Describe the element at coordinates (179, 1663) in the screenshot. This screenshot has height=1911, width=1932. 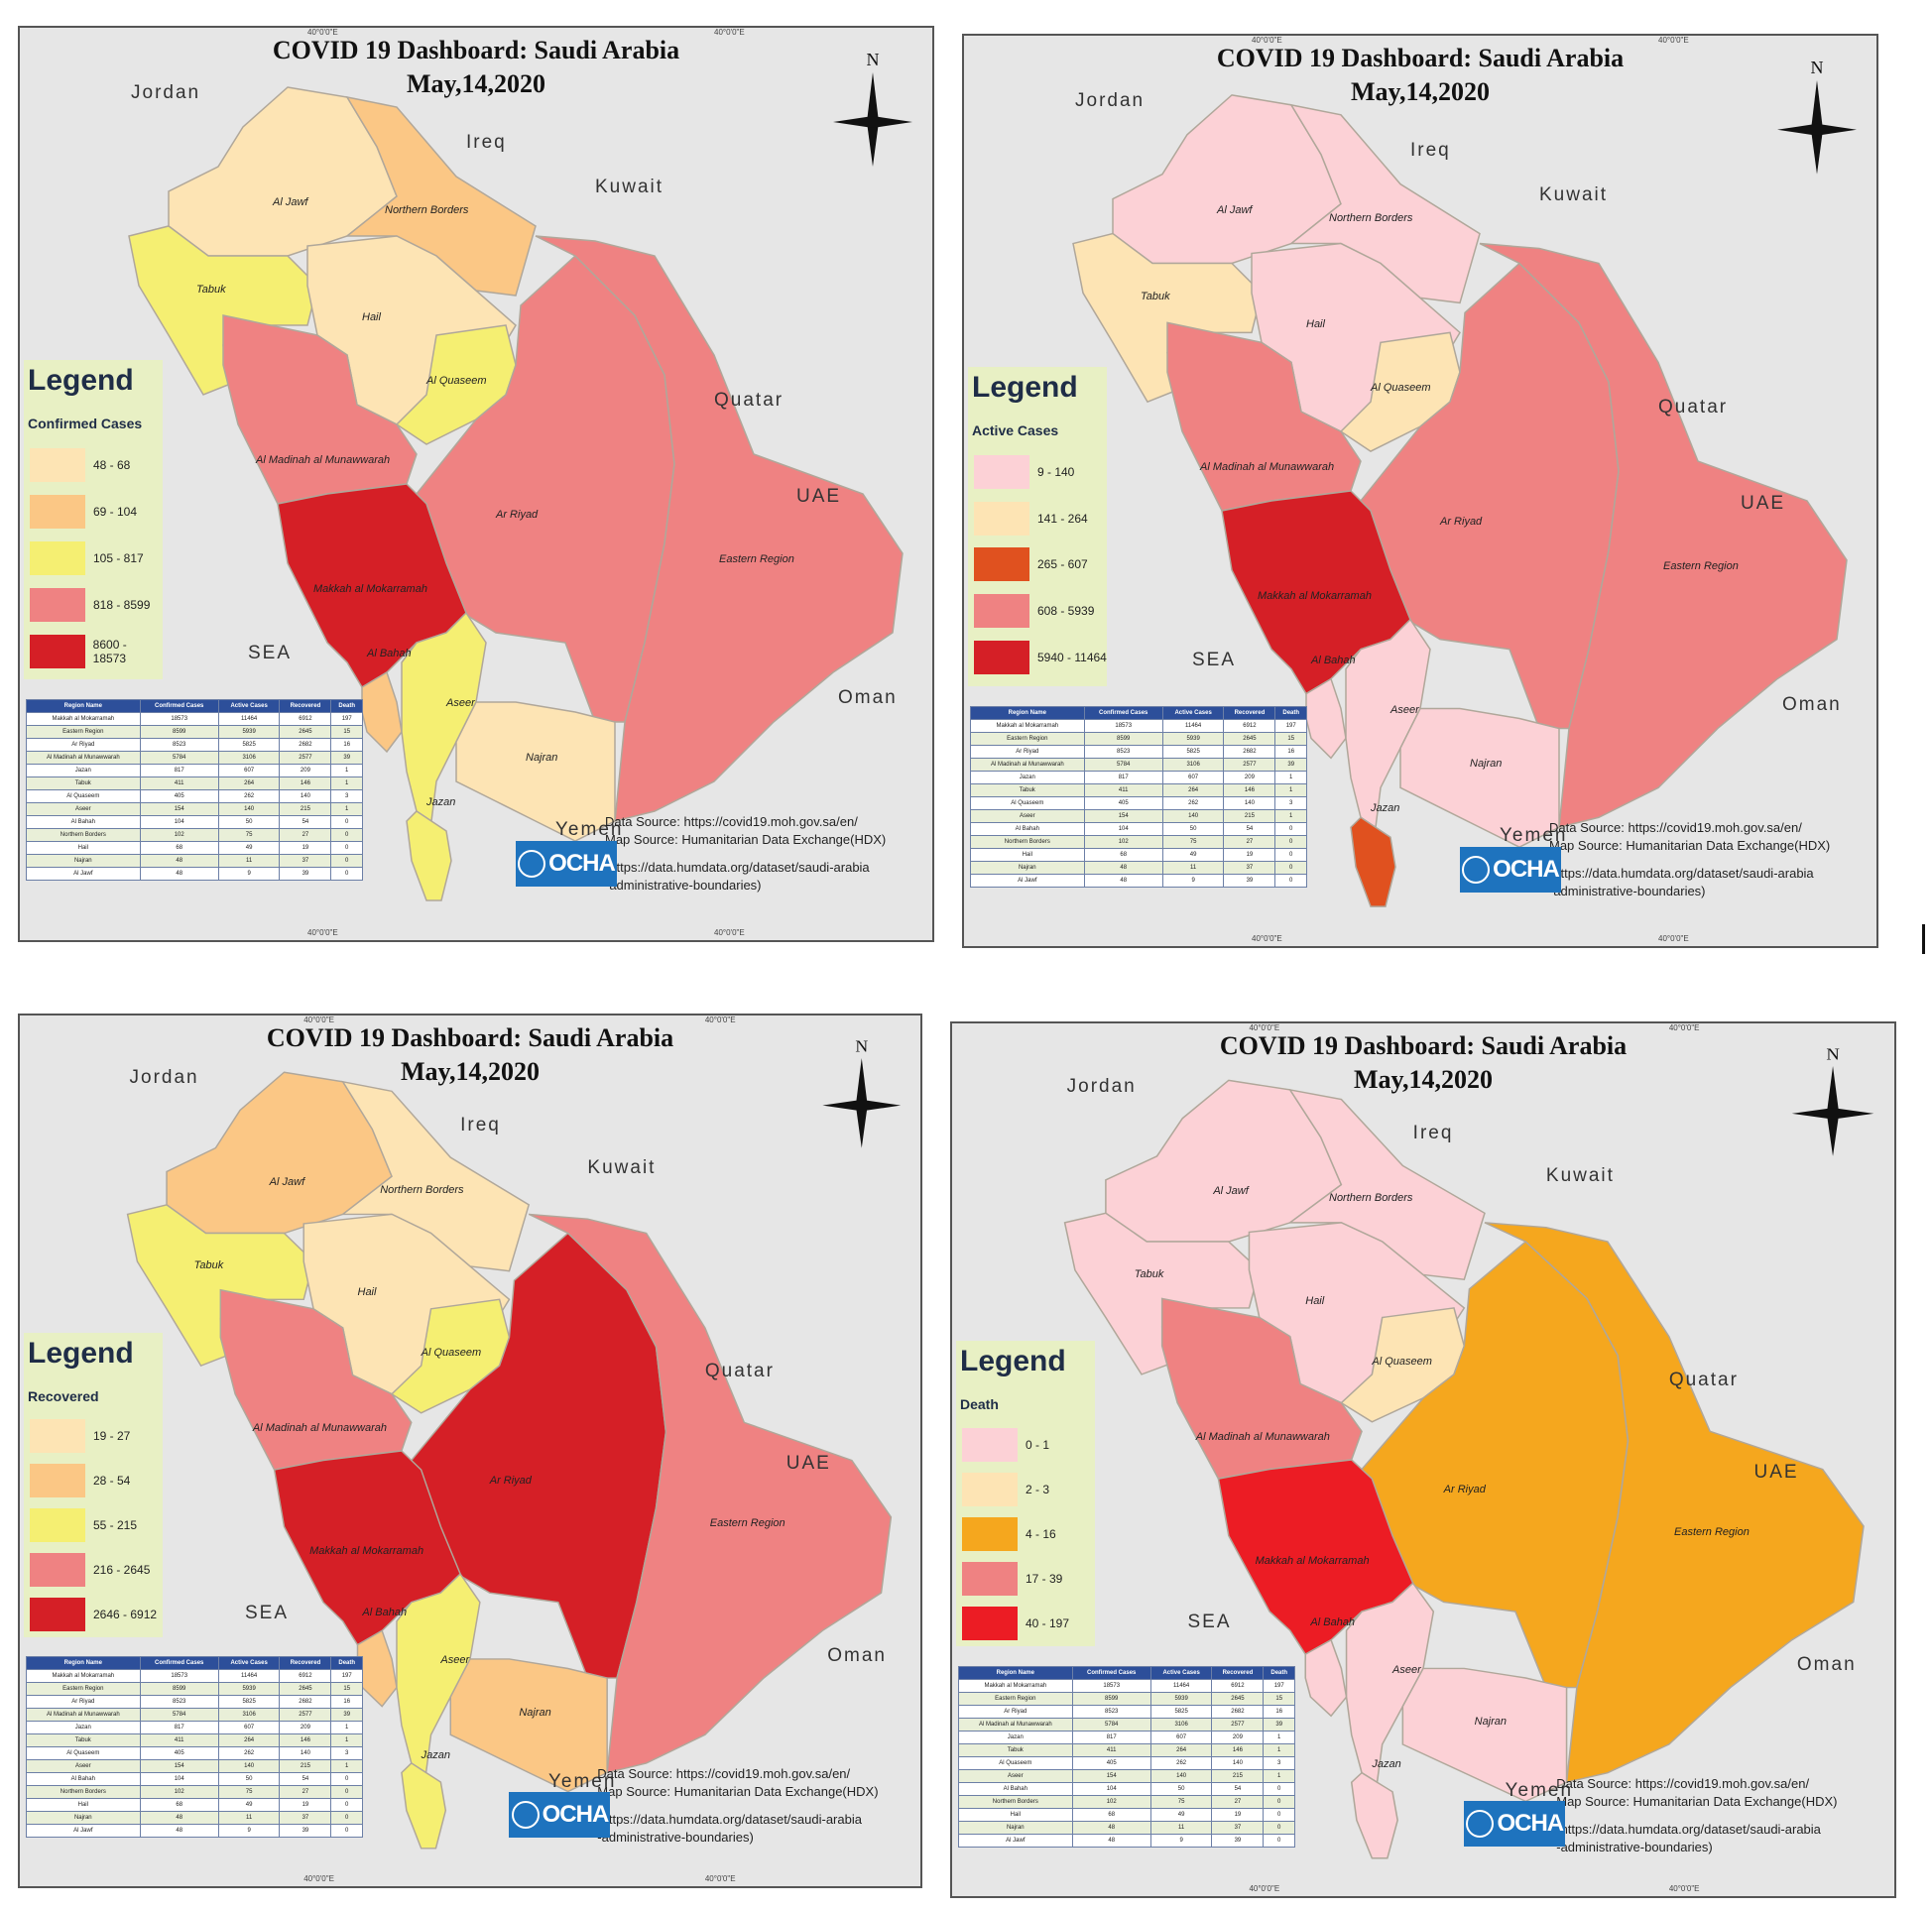
I see `table-header-cell: Confirmed Cases` at that location.